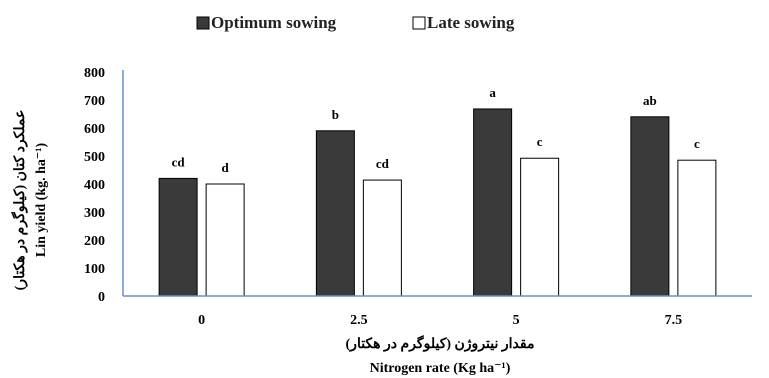 The height and width of the screenshot is (378, 769). I want to click on y-tick-label-500: 500, so click(94, 157).